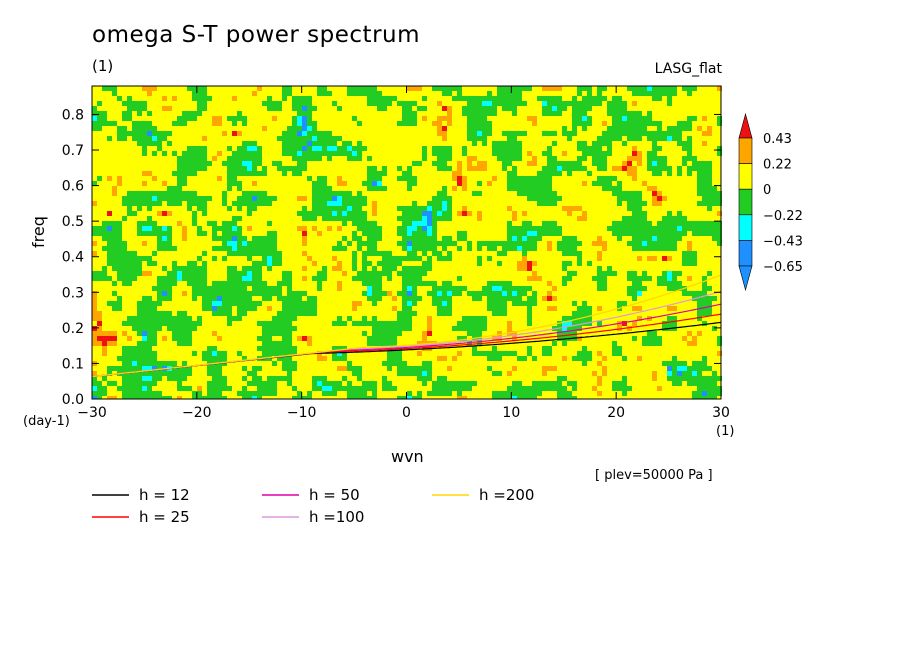  Describe the element at coordinates (92, 413) in the screenshot. I see `x-tick-label: −30` at that location.